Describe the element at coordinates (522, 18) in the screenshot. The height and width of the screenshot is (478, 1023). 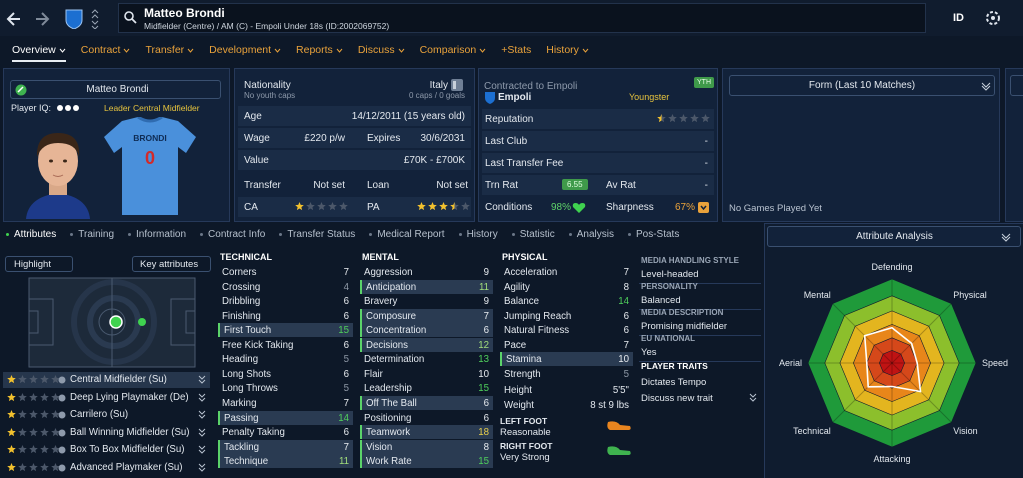
I see `search-box` at that location.